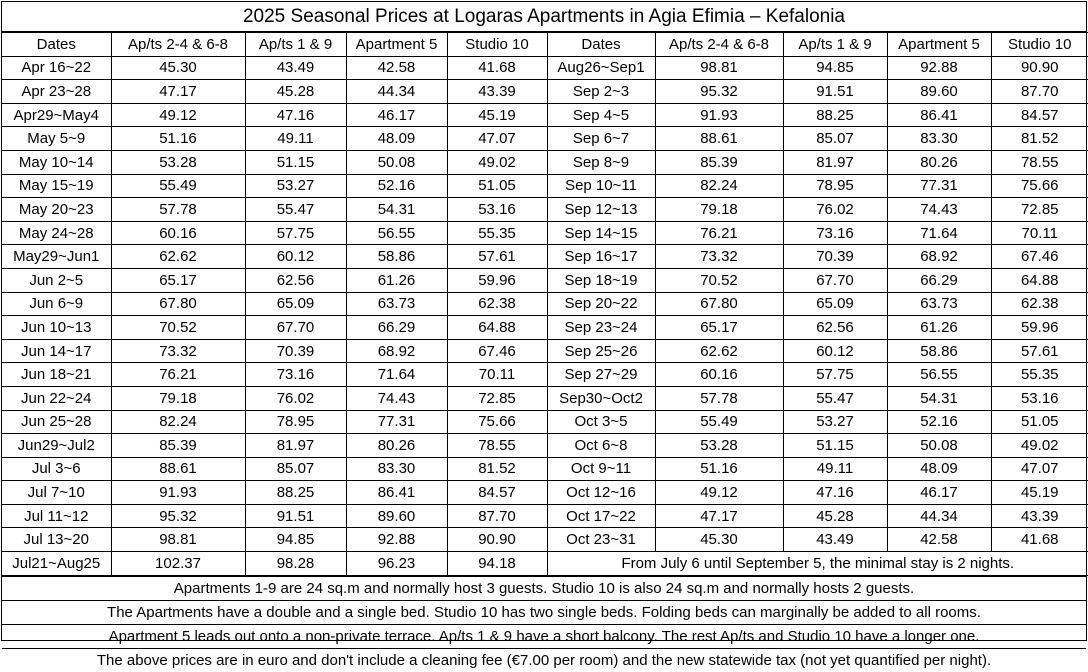  Describe the element at coordinates (835, 540) in the screenshot. I see `cell-aptsB: 43.49` at that location.